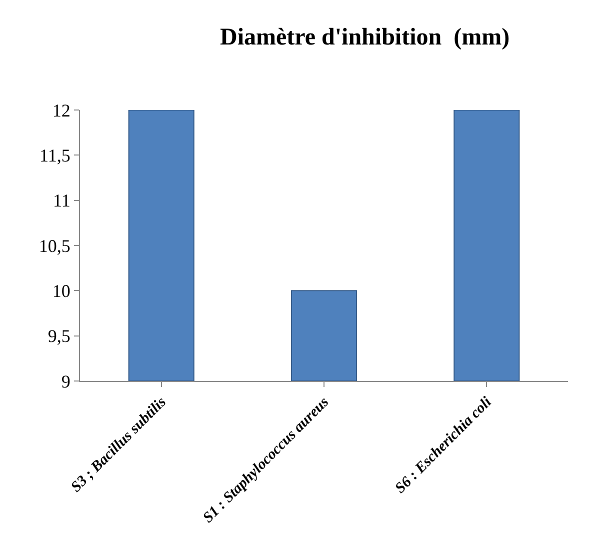 The height and width of the screenshot is (551, 608). I want to click on y-tick-label: 10,5, so click(54, 246).